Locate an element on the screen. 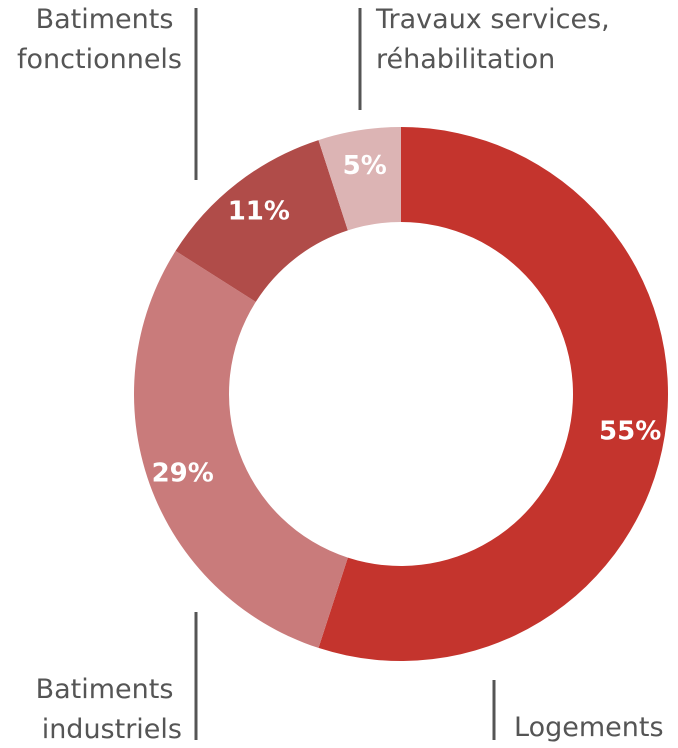  percentage-label-travaux: 5% is located at coordinates (365, 166).